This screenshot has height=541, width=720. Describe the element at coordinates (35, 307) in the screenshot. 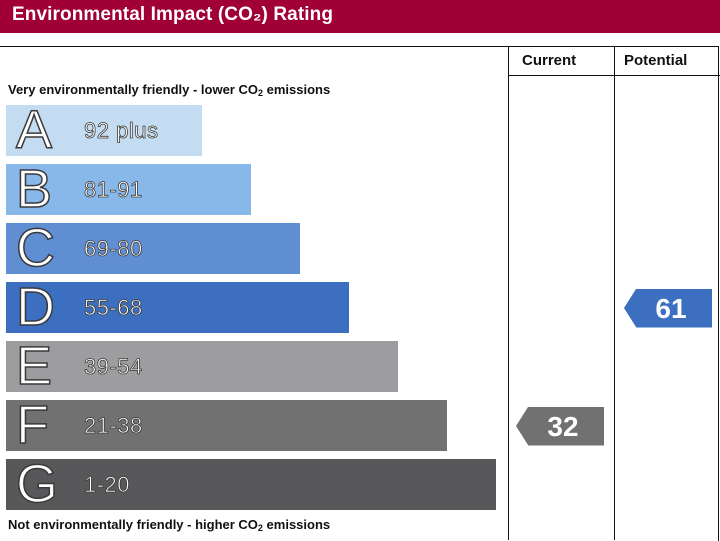

I see `band-letter: D` at that location.